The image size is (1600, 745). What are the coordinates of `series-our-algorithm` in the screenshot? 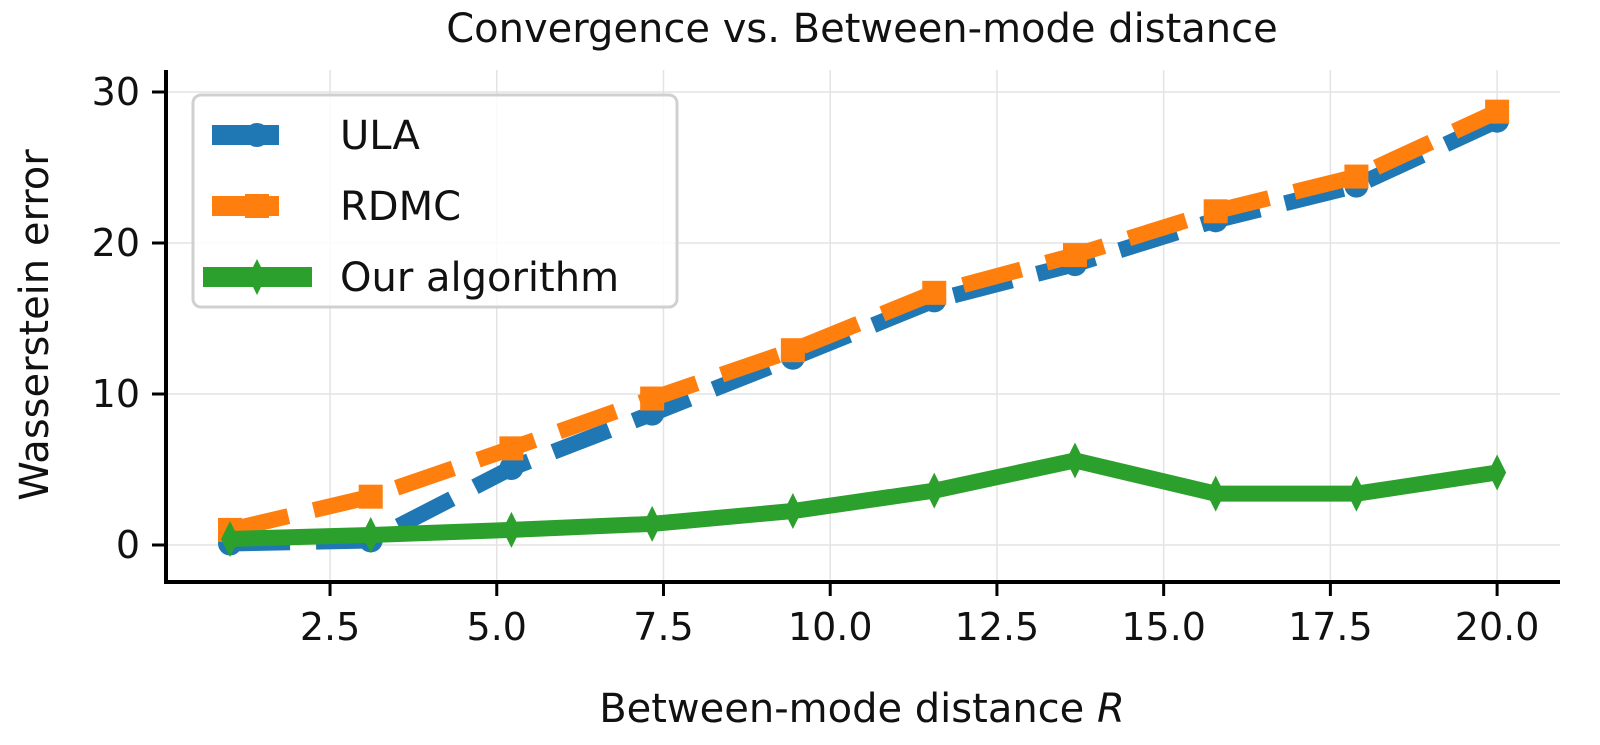 It's located at (864, 499).